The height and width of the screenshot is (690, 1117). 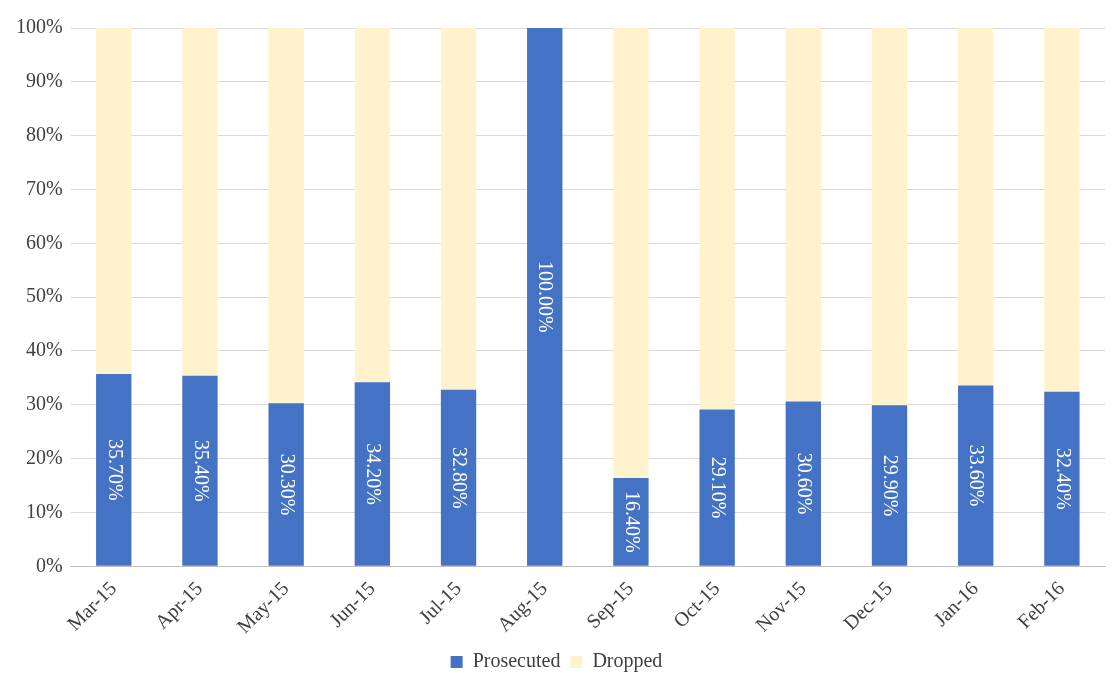 What do you see at coordinates (805, 483) in the screenshot?
I see `data-label: 30.60%` at bounding box center [805, 483].